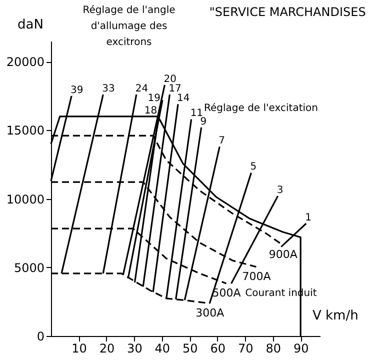  What do you see at coordinates (141, 89) in the screenshot?
I see `series-label: 24` at bounding box center [141, 89].